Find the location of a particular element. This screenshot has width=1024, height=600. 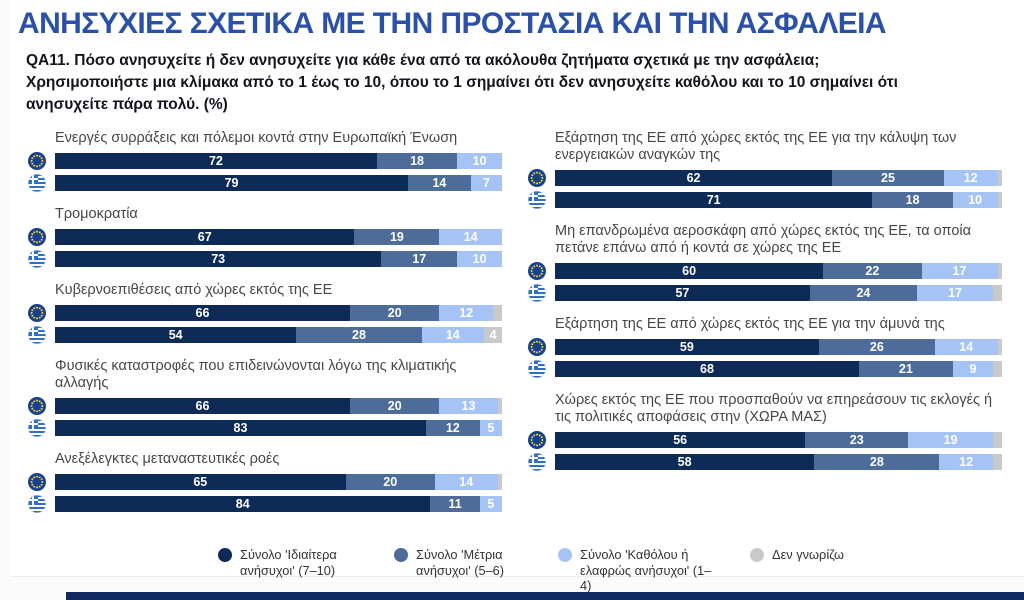

stacked-bar: 66 20 13 is located at coordinates (278, 406).